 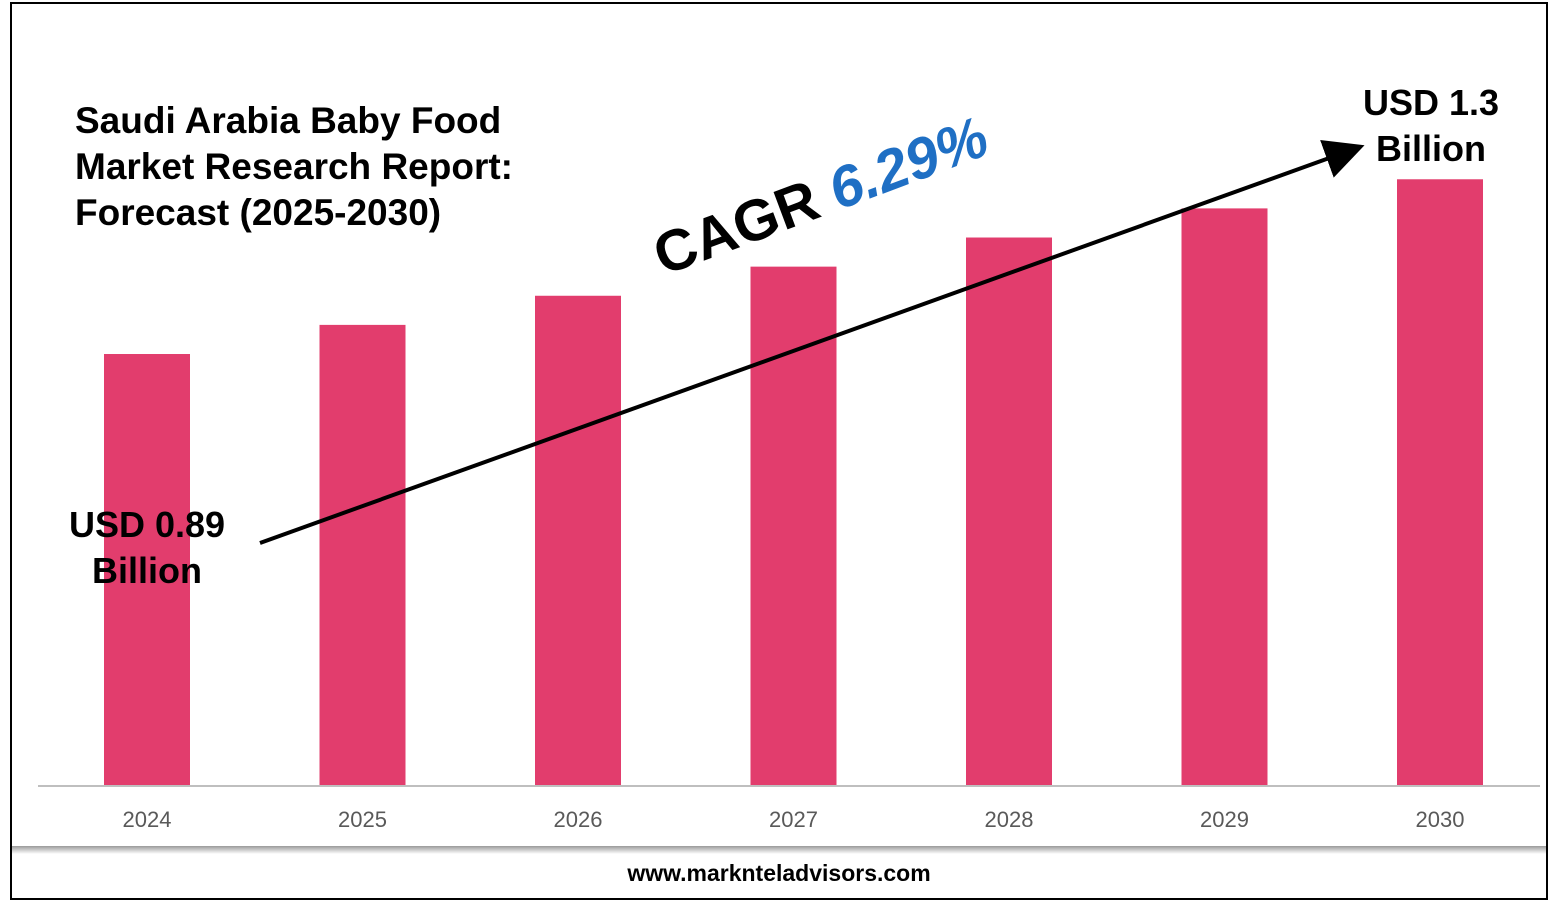 I want to click on bar-2026, so click(x=578, y=540).